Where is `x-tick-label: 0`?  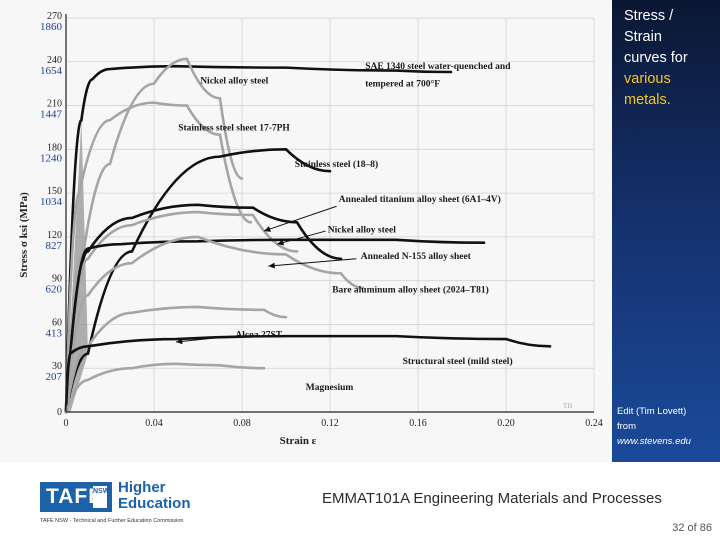
x-tick-label: 0 is located at coordinates (66, 423).